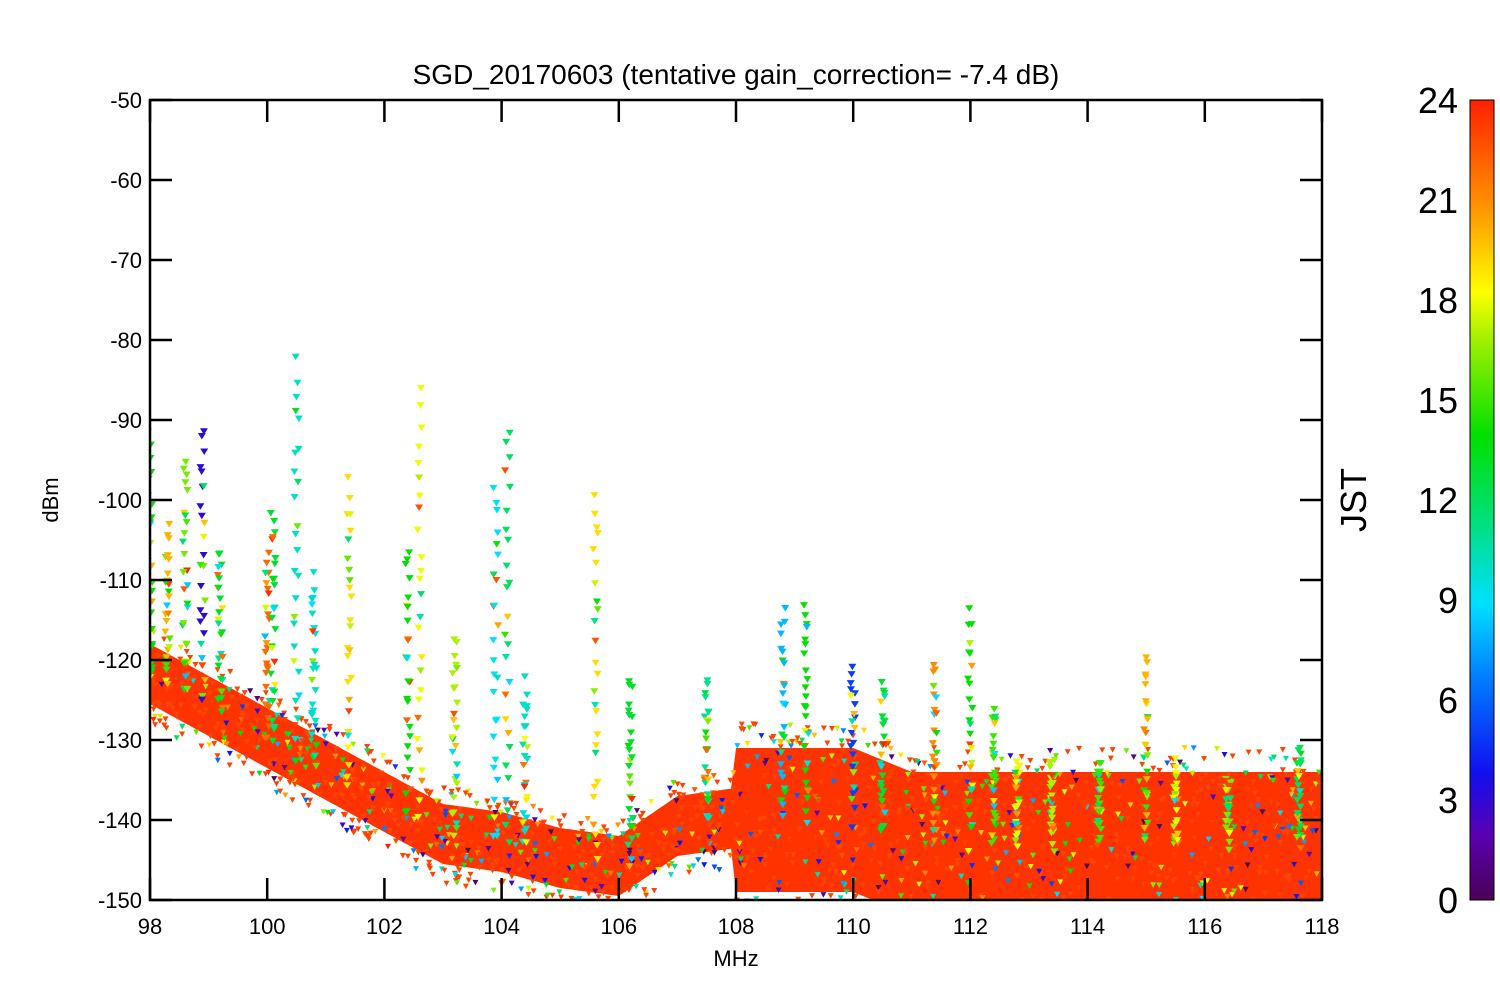  What do you see at coordinates (126, 420) in the screenshot?
I see `y-tick-label: -90` at bounding box center [126, 420].